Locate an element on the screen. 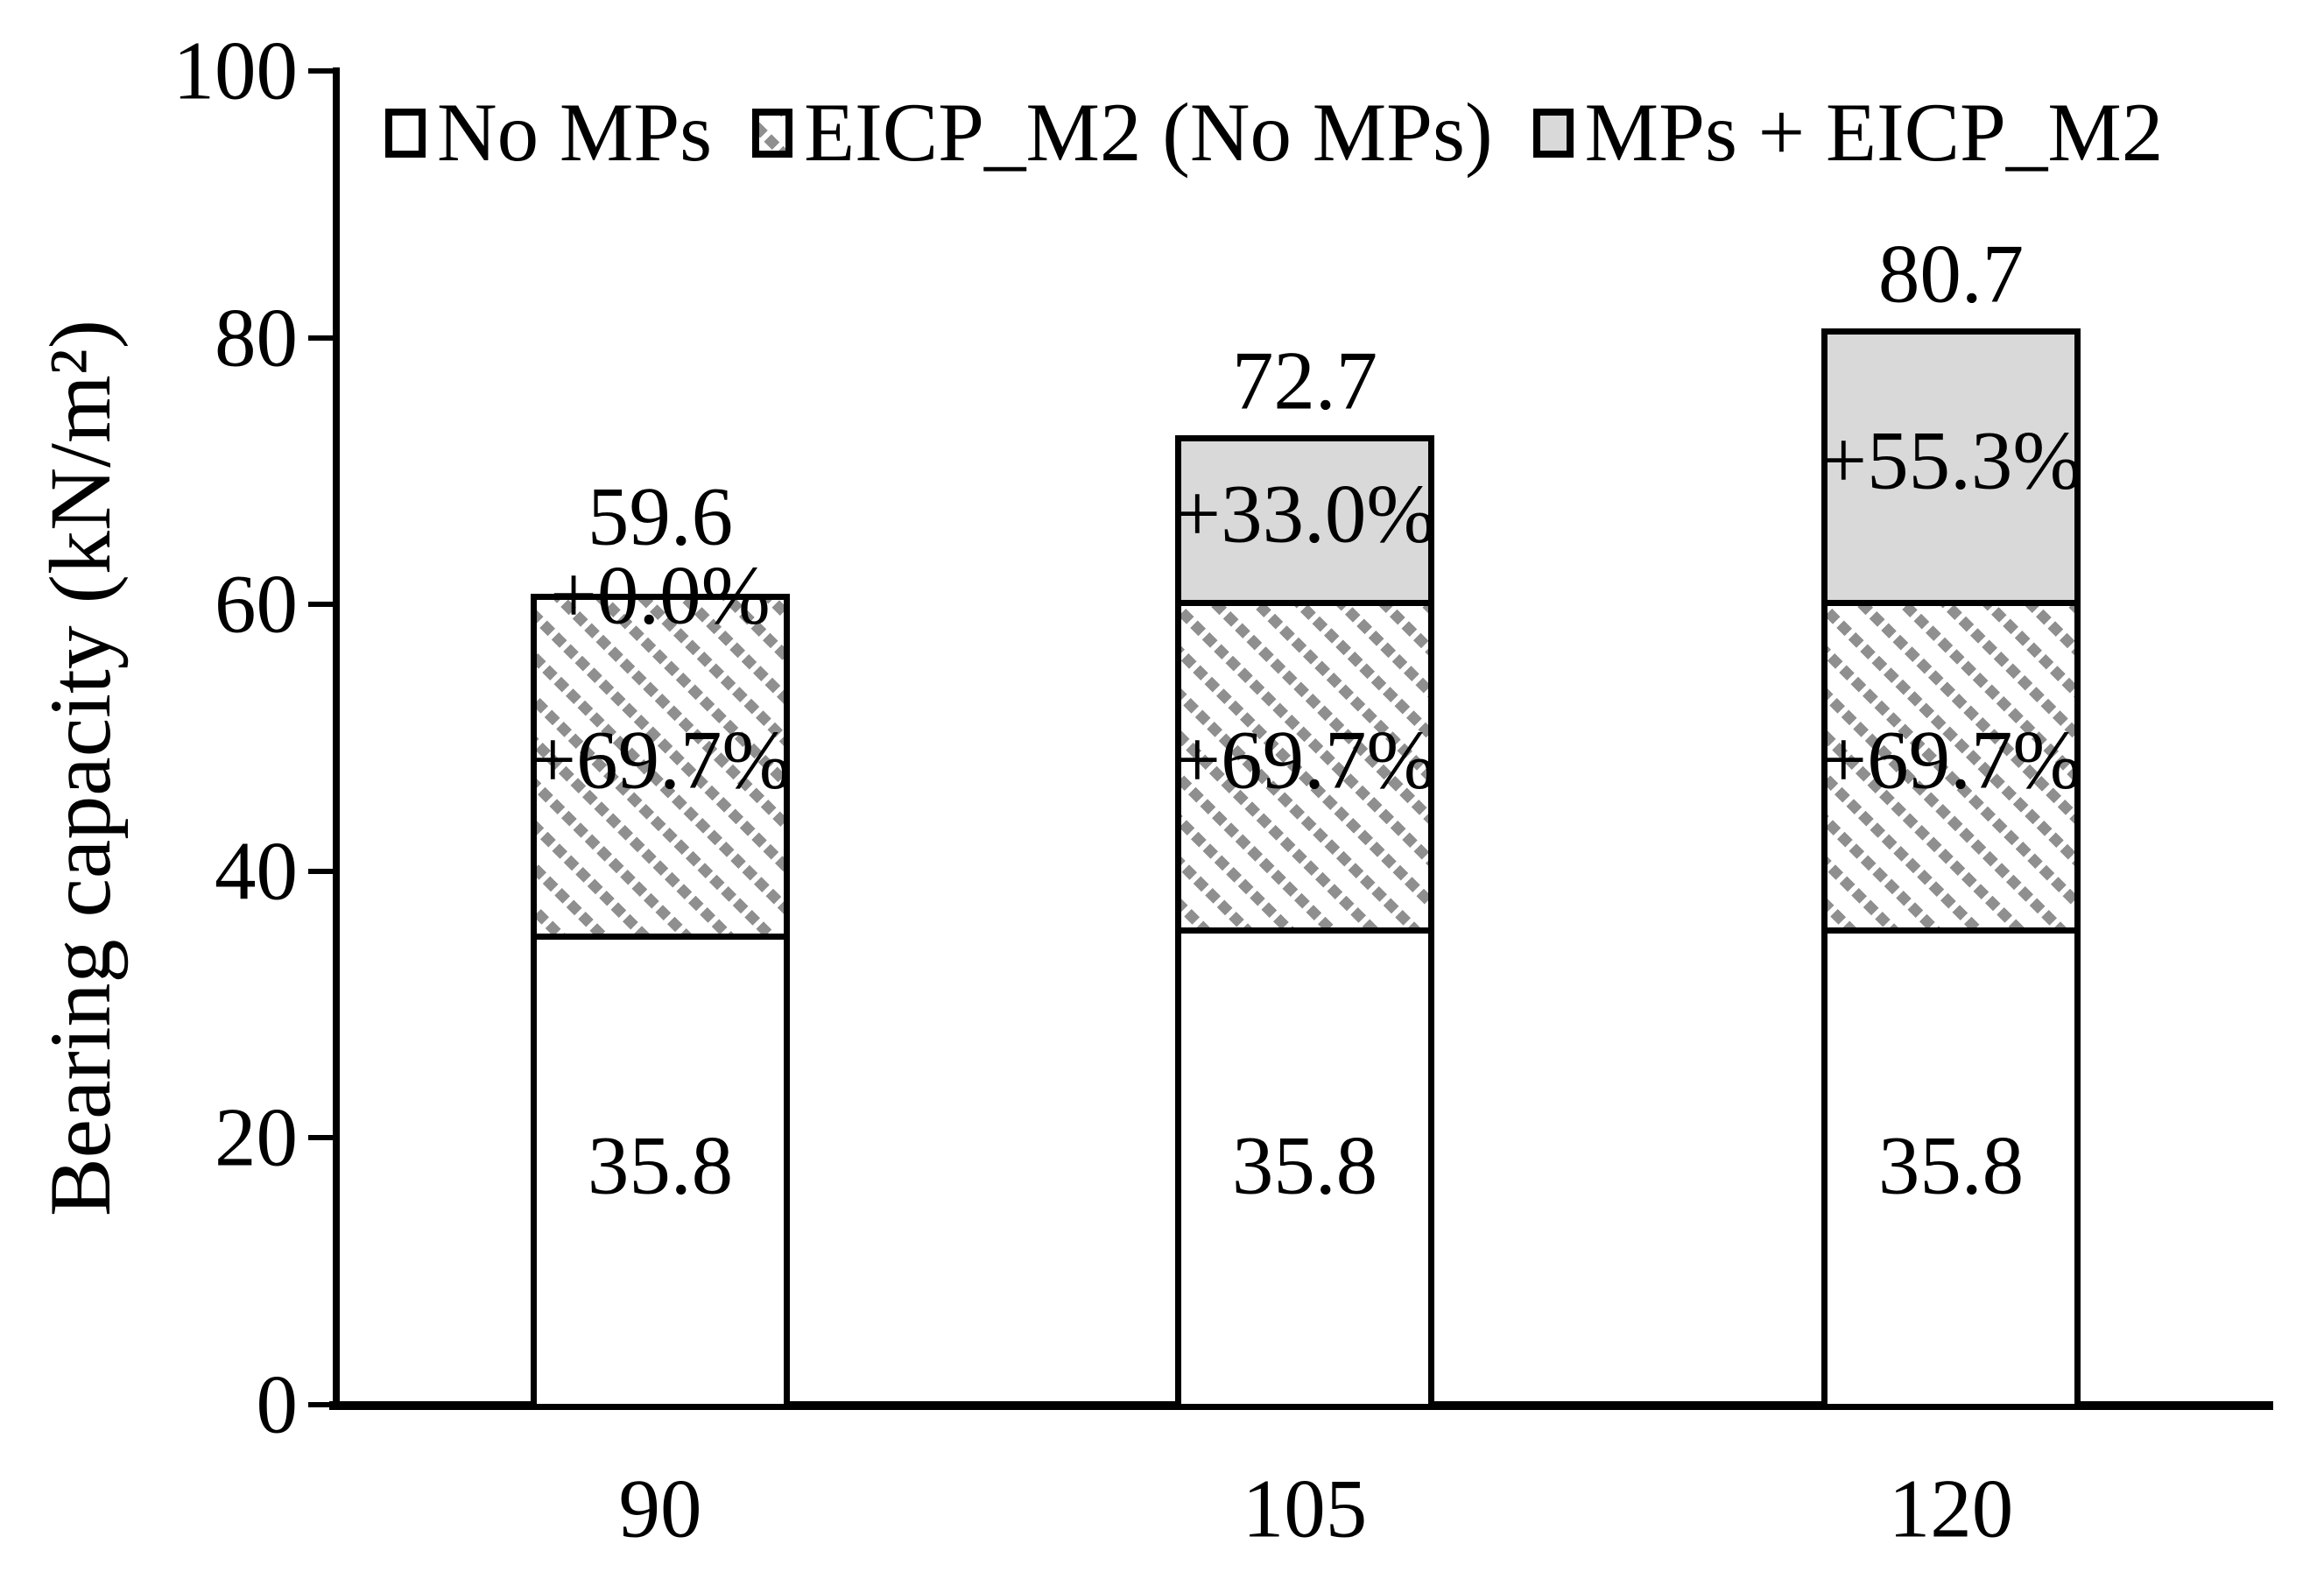 This screenshot has height=1586, width=2324. y-tick-label: 0 is located at coordinates (277, 1404).